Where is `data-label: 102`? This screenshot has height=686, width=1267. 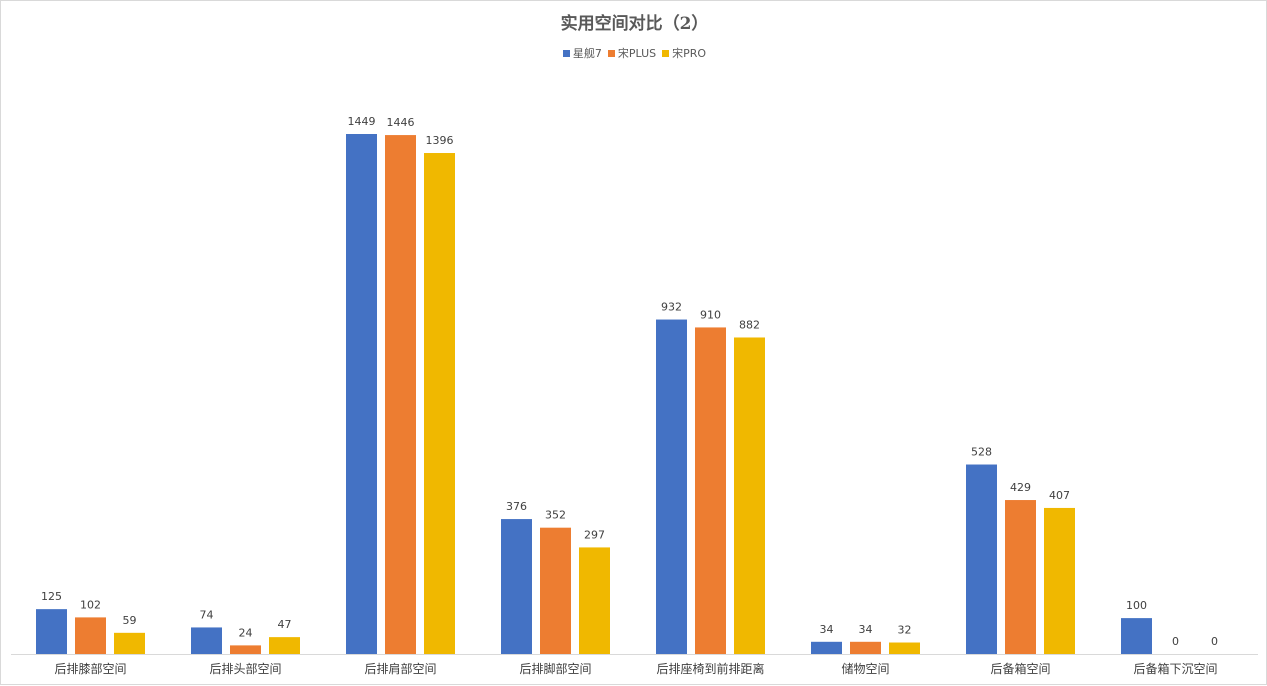
data-label: 102 is located at coordinates (90, 604).